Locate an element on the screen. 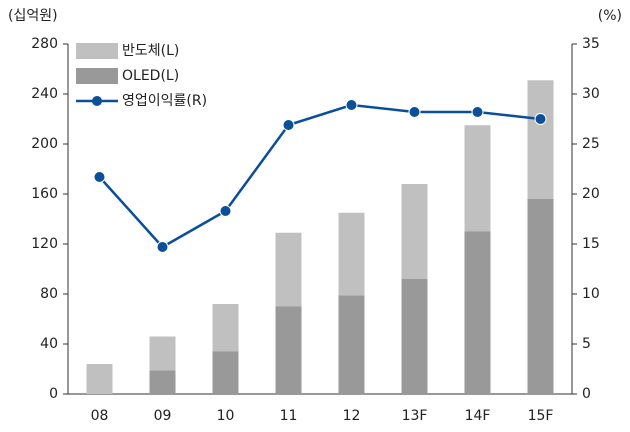 The width and height of the screenshot is (630, 432). x-tick-label: 15F is located at coordinates (541, 416).